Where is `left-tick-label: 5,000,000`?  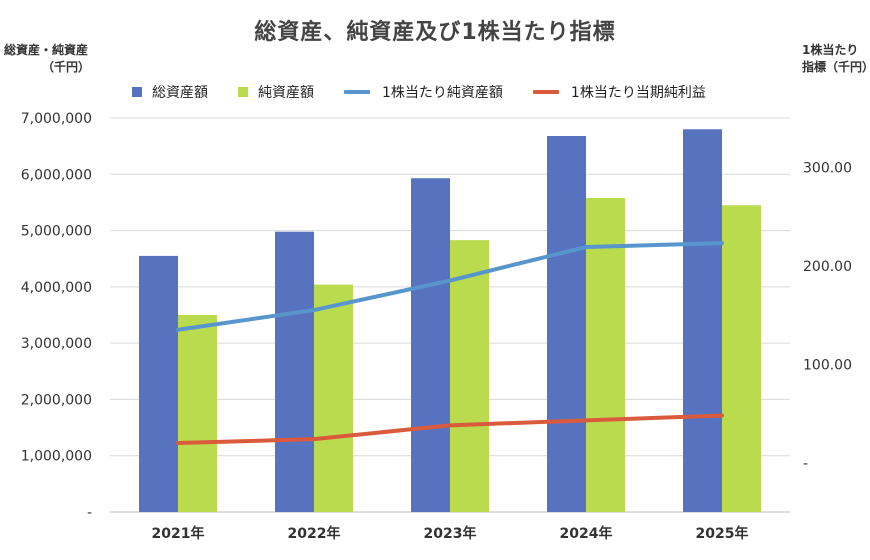 left-tick-label: 5,000,000 is located at coordinates (56, 232).